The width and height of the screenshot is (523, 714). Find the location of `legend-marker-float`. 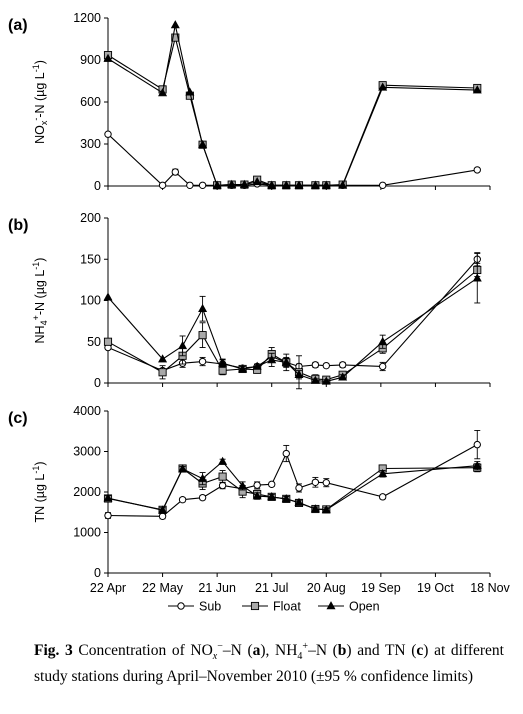

legend-marker-float is located at coordinates (255, 606).